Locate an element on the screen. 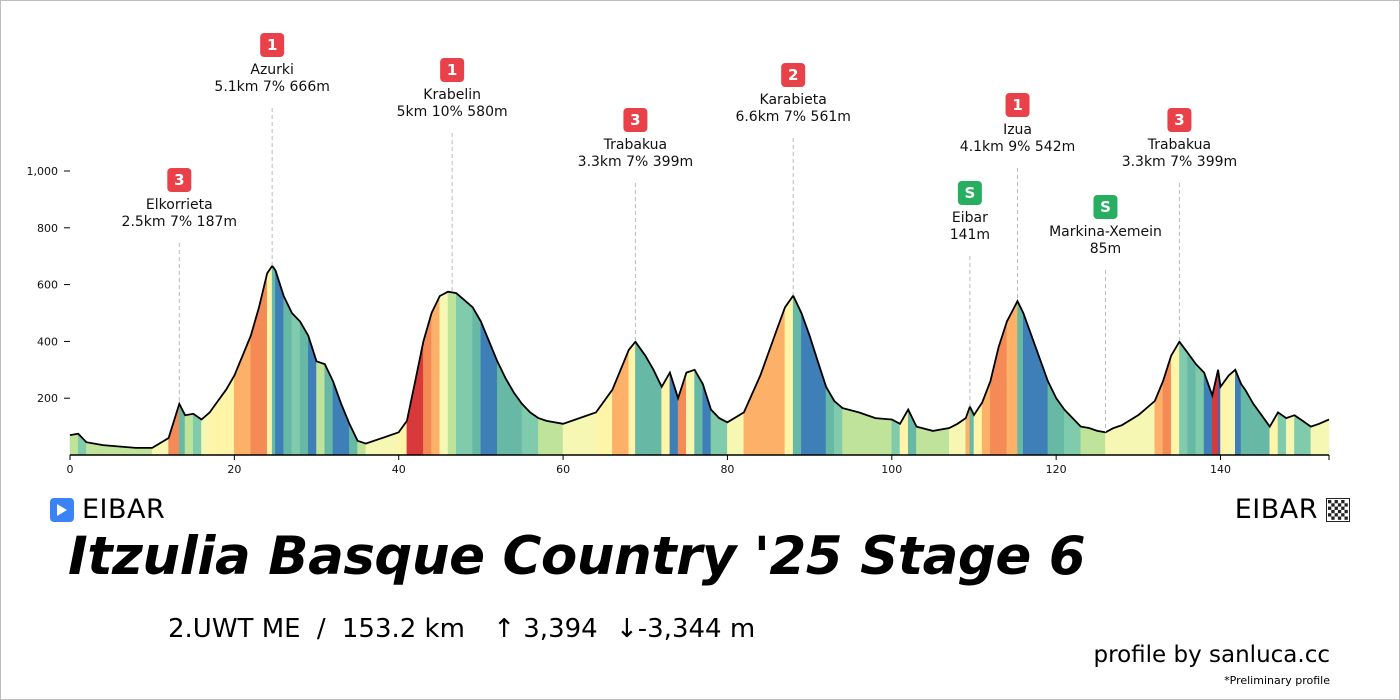  finish-location: EIBAR is located at coordinates (1292, 509).